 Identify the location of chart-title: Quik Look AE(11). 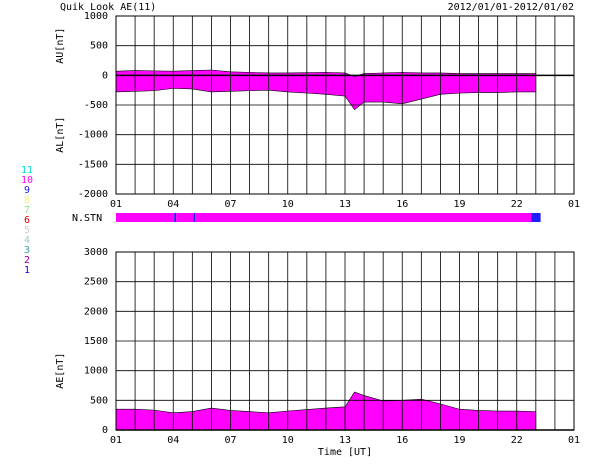
(108, 7).